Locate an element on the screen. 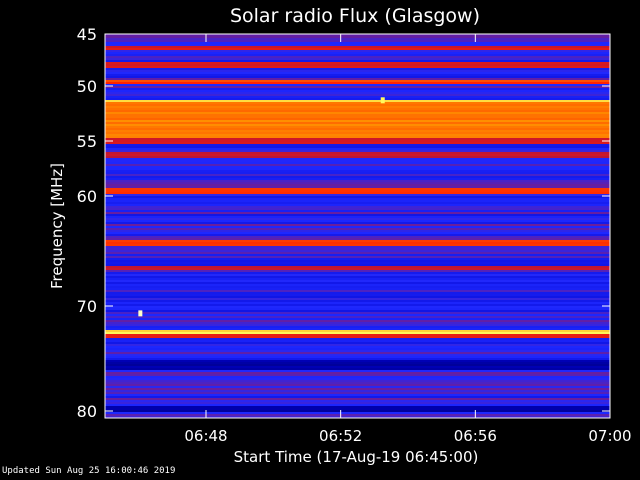 The width and height of the screenshot is (640, 480). burst-spot is located at coordinates (382, 100).